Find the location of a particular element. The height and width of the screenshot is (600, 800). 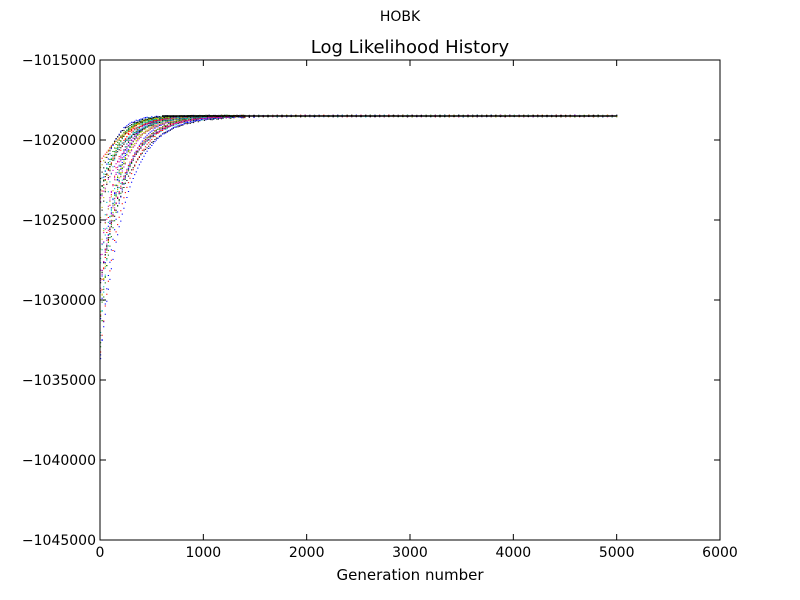

y-tick-label: −1030000 is located at coordinates (59, 301).